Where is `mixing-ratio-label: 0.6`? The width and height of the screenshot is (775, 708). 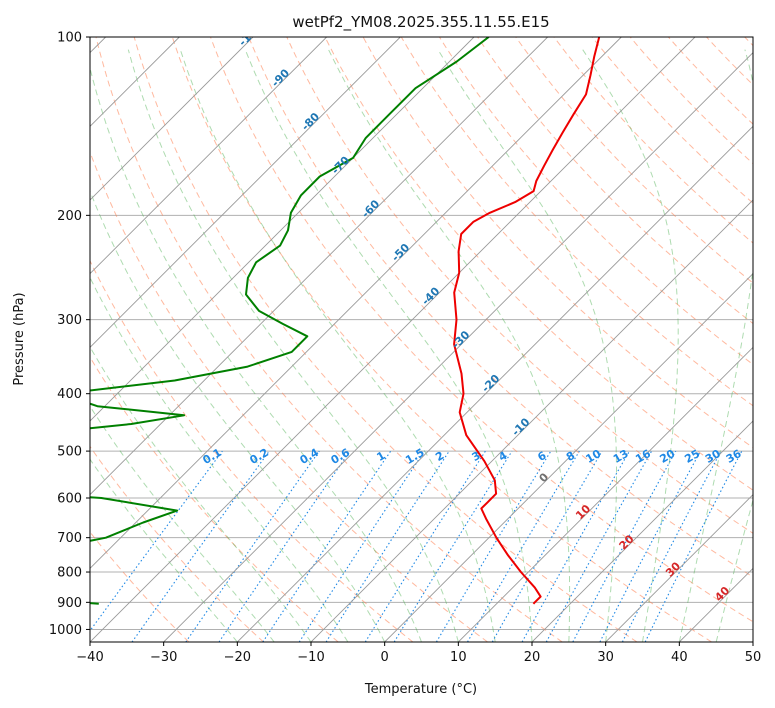 mixing-ratio-label: 0.6 is located at coordinates (341, 456).